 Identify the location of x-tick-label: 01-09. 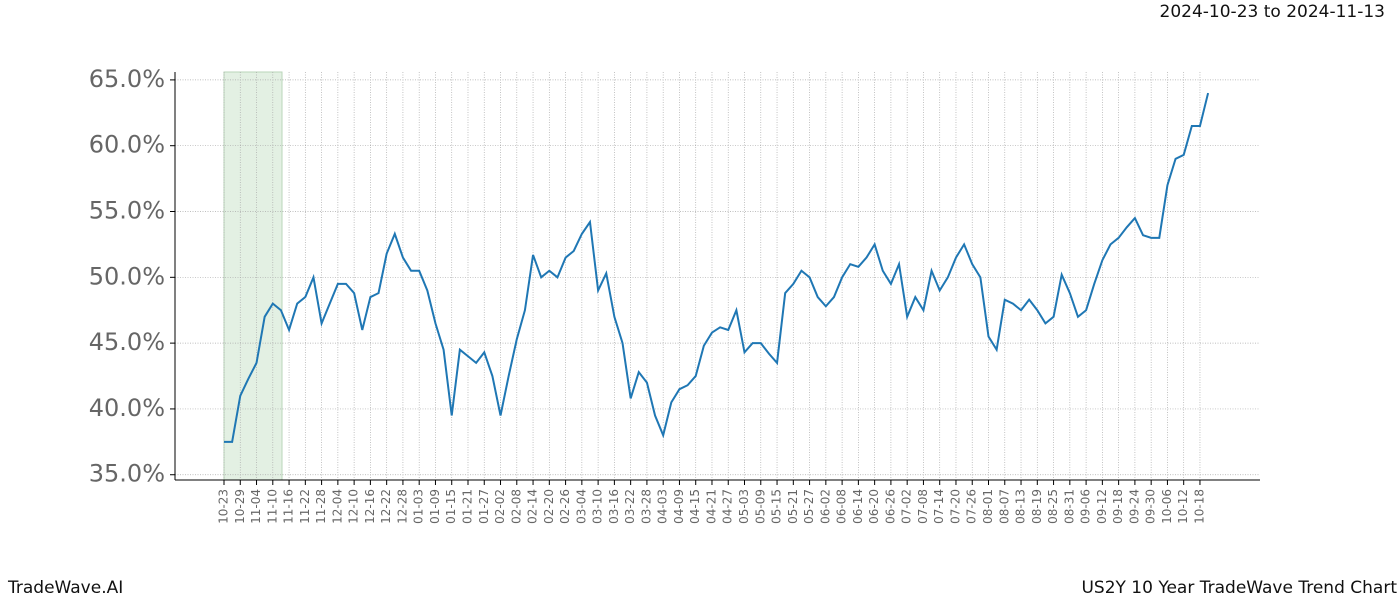
(435, 506).